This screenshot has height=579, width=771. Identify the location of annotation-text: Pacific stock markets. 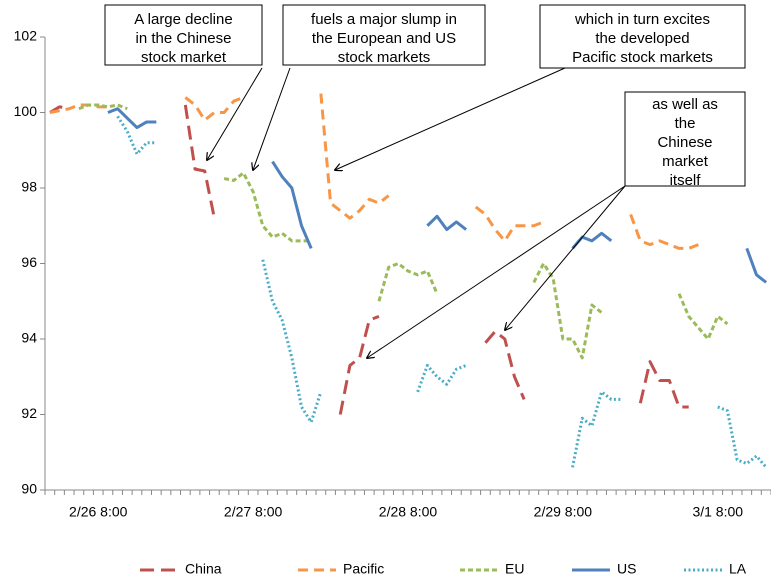
(642, 57).